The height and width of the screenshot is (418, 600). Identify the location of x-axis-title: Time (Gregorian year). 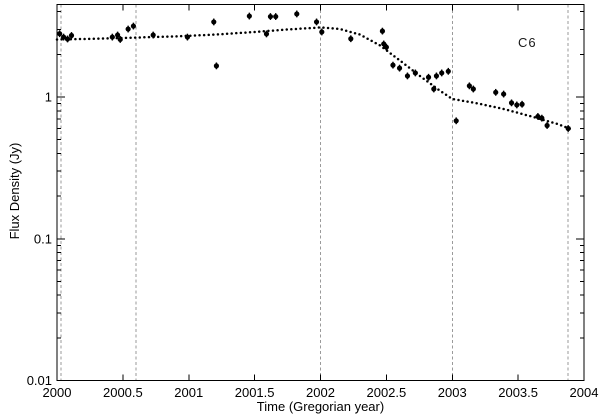
(320, 406).